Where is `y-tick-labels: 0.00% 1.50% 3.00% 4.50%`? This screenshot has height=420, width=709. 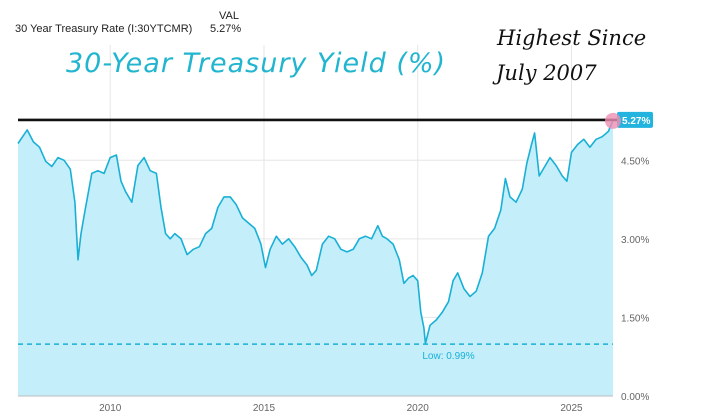 y-tick-labels: 0.00% 1.50% 3.00% 4.50% is located at coordinates (635, 279).